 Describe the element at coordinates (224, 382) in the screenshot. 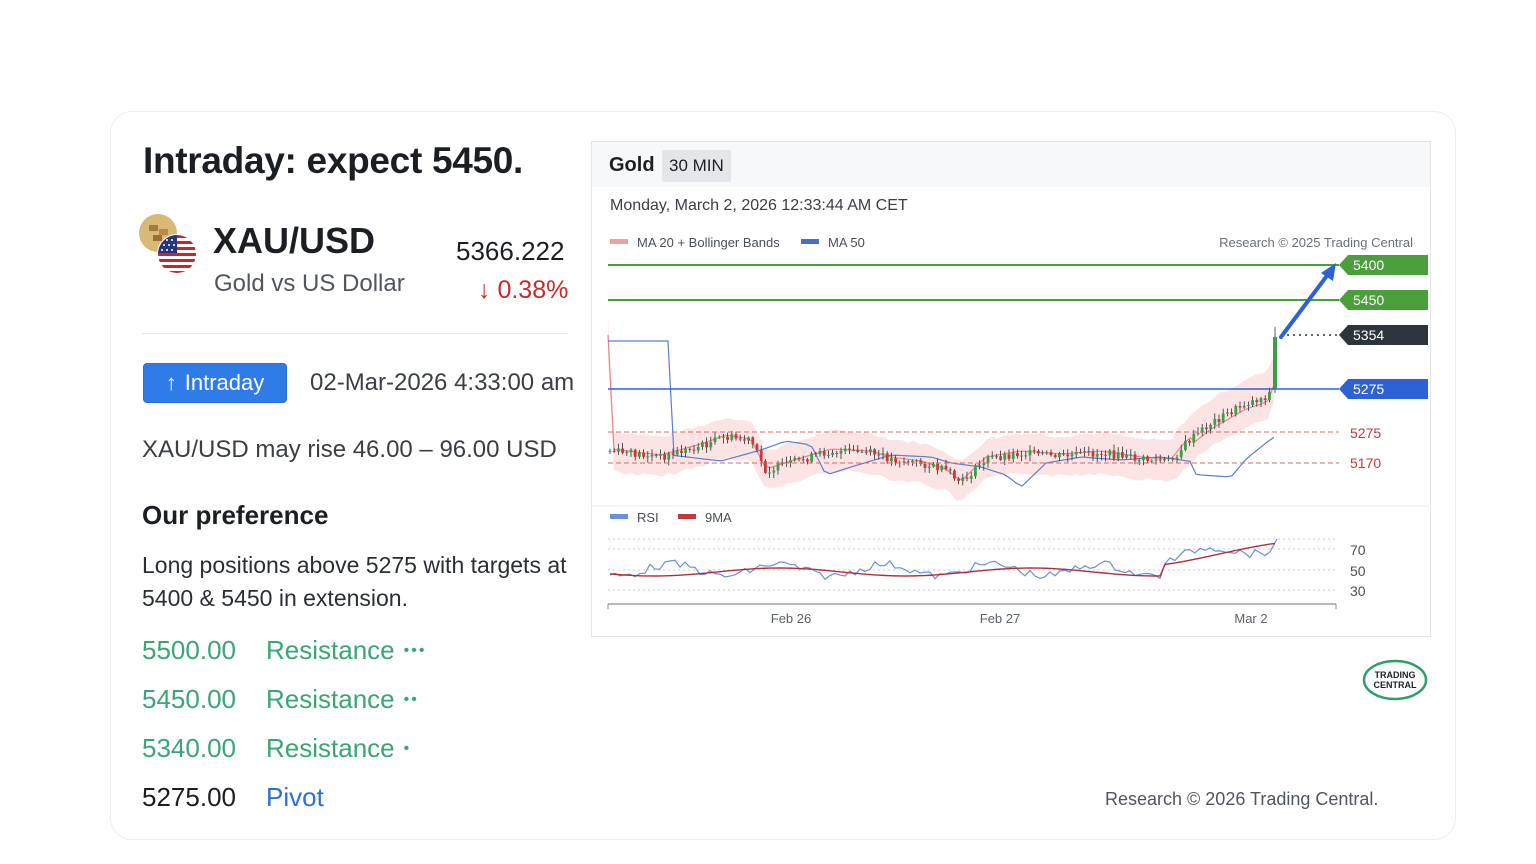

I see `intraday-badge-label: Intraday` at that location.